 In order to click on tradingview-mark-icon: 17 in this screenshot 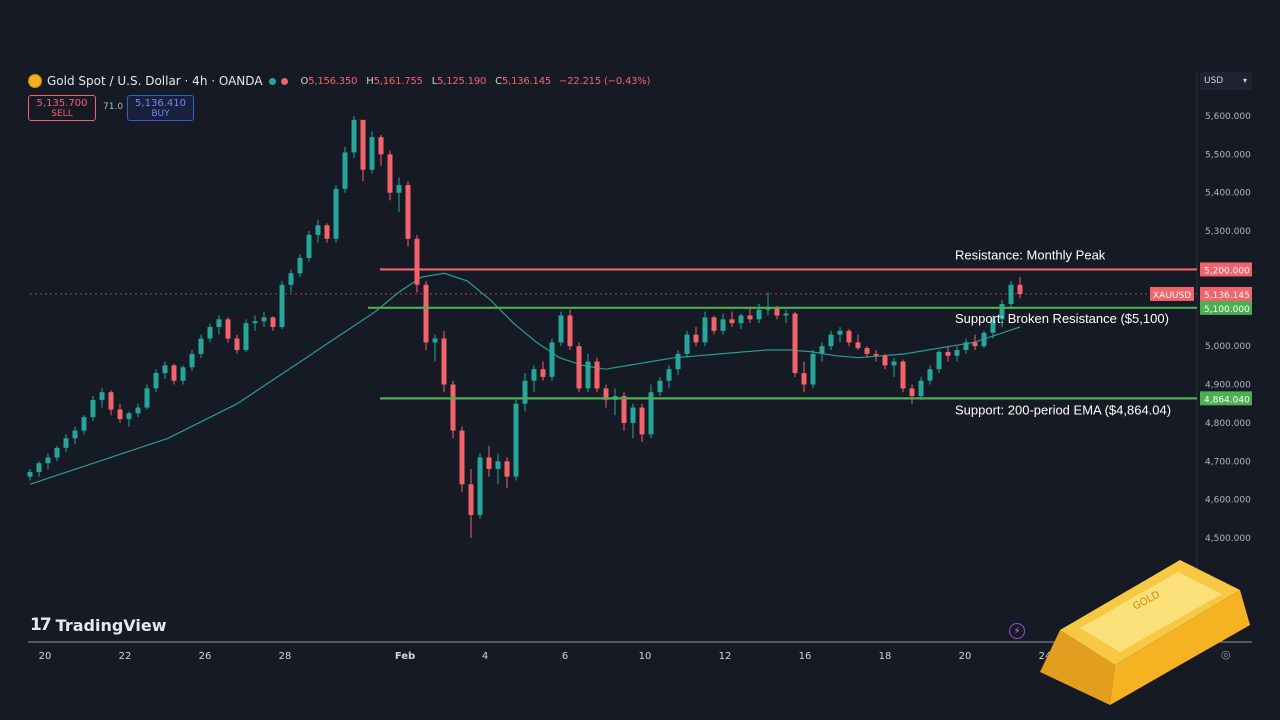, I will do `click(41, 625)`.